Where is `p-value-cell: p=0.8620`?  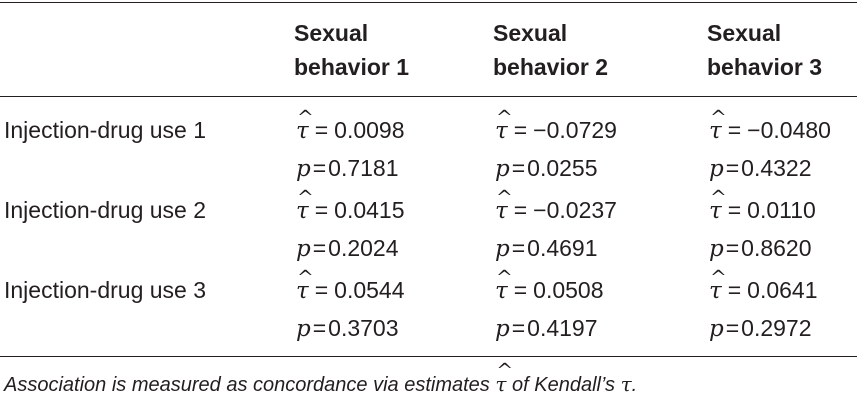 p-value-cell: p=0.8620 is located at coordinates (760, 248).